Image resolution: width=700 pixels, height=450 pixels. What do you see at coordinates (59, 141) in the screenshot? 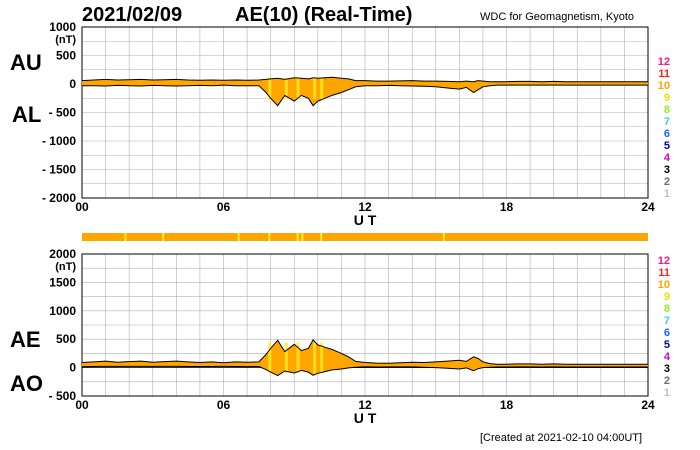
I see `y-tick-label: - 1000` at bounding box center [59, 141].